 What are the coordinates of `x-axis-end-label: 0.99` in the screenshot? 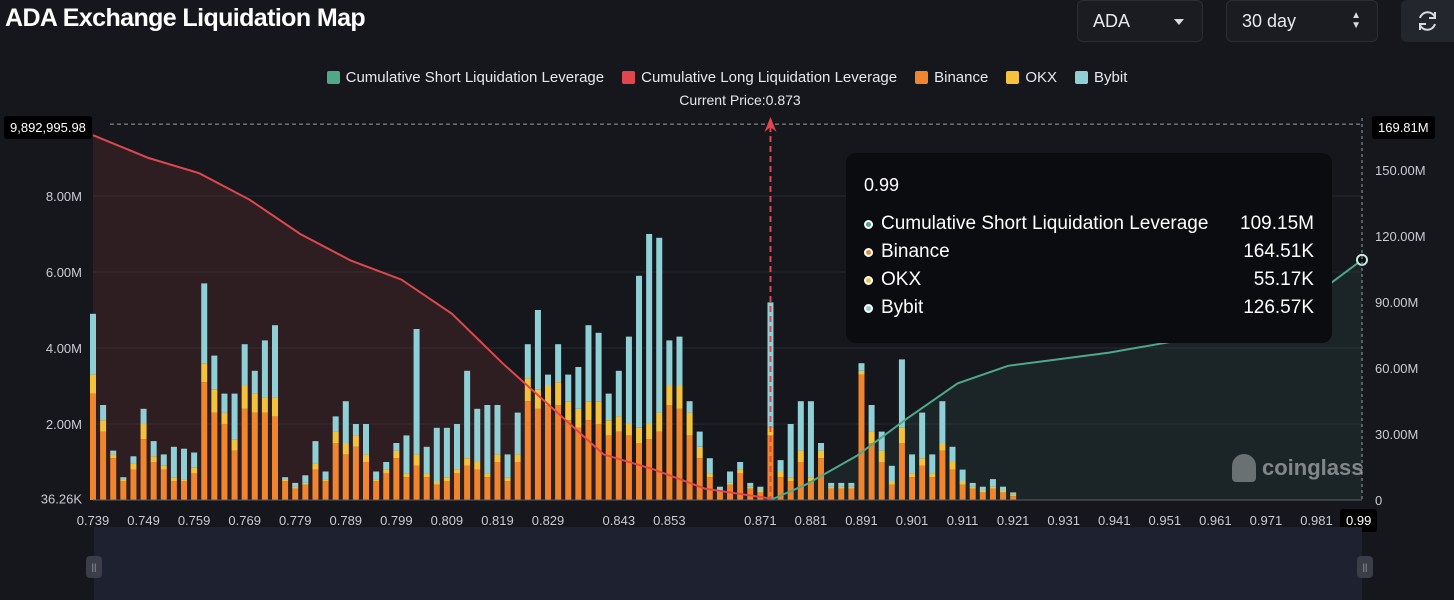 It's located at (1359, 520).